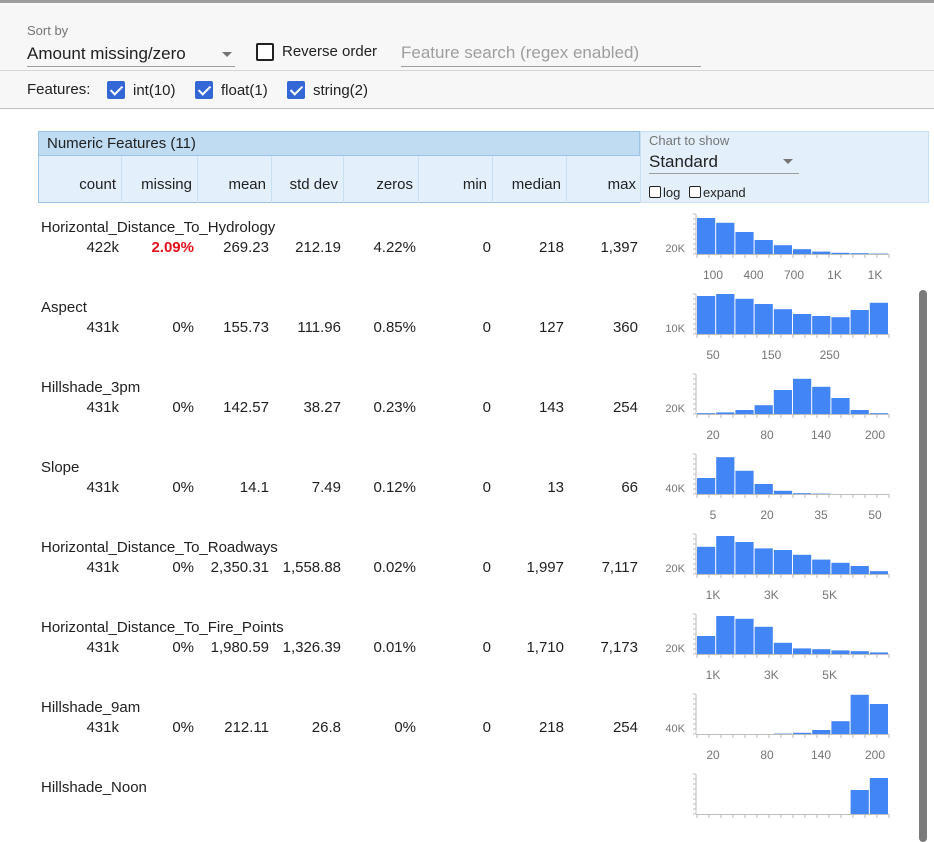 This screenshot has width=934, height=842. I want to click on log-checkbox, so click(655, 192).